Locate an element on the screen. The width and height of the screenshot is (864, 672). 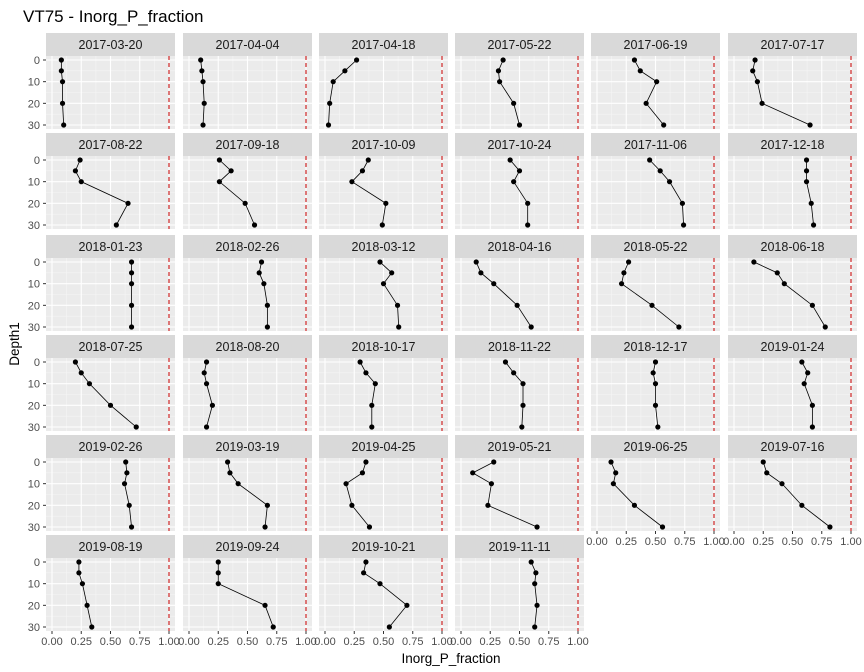
facet-strip-label: 2019-05-21 is located at coordinates (520, 447).